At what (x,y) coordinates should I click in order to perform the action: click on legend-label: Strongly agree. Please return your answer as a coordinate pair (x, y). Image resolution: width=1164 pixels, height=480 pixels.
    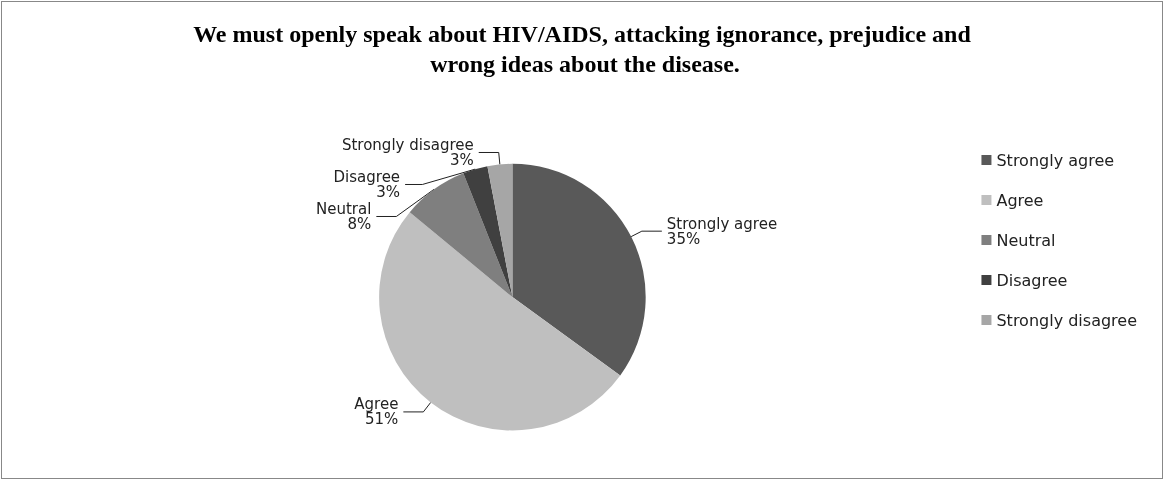
    Looking at the image, I should click on (1055, 160).